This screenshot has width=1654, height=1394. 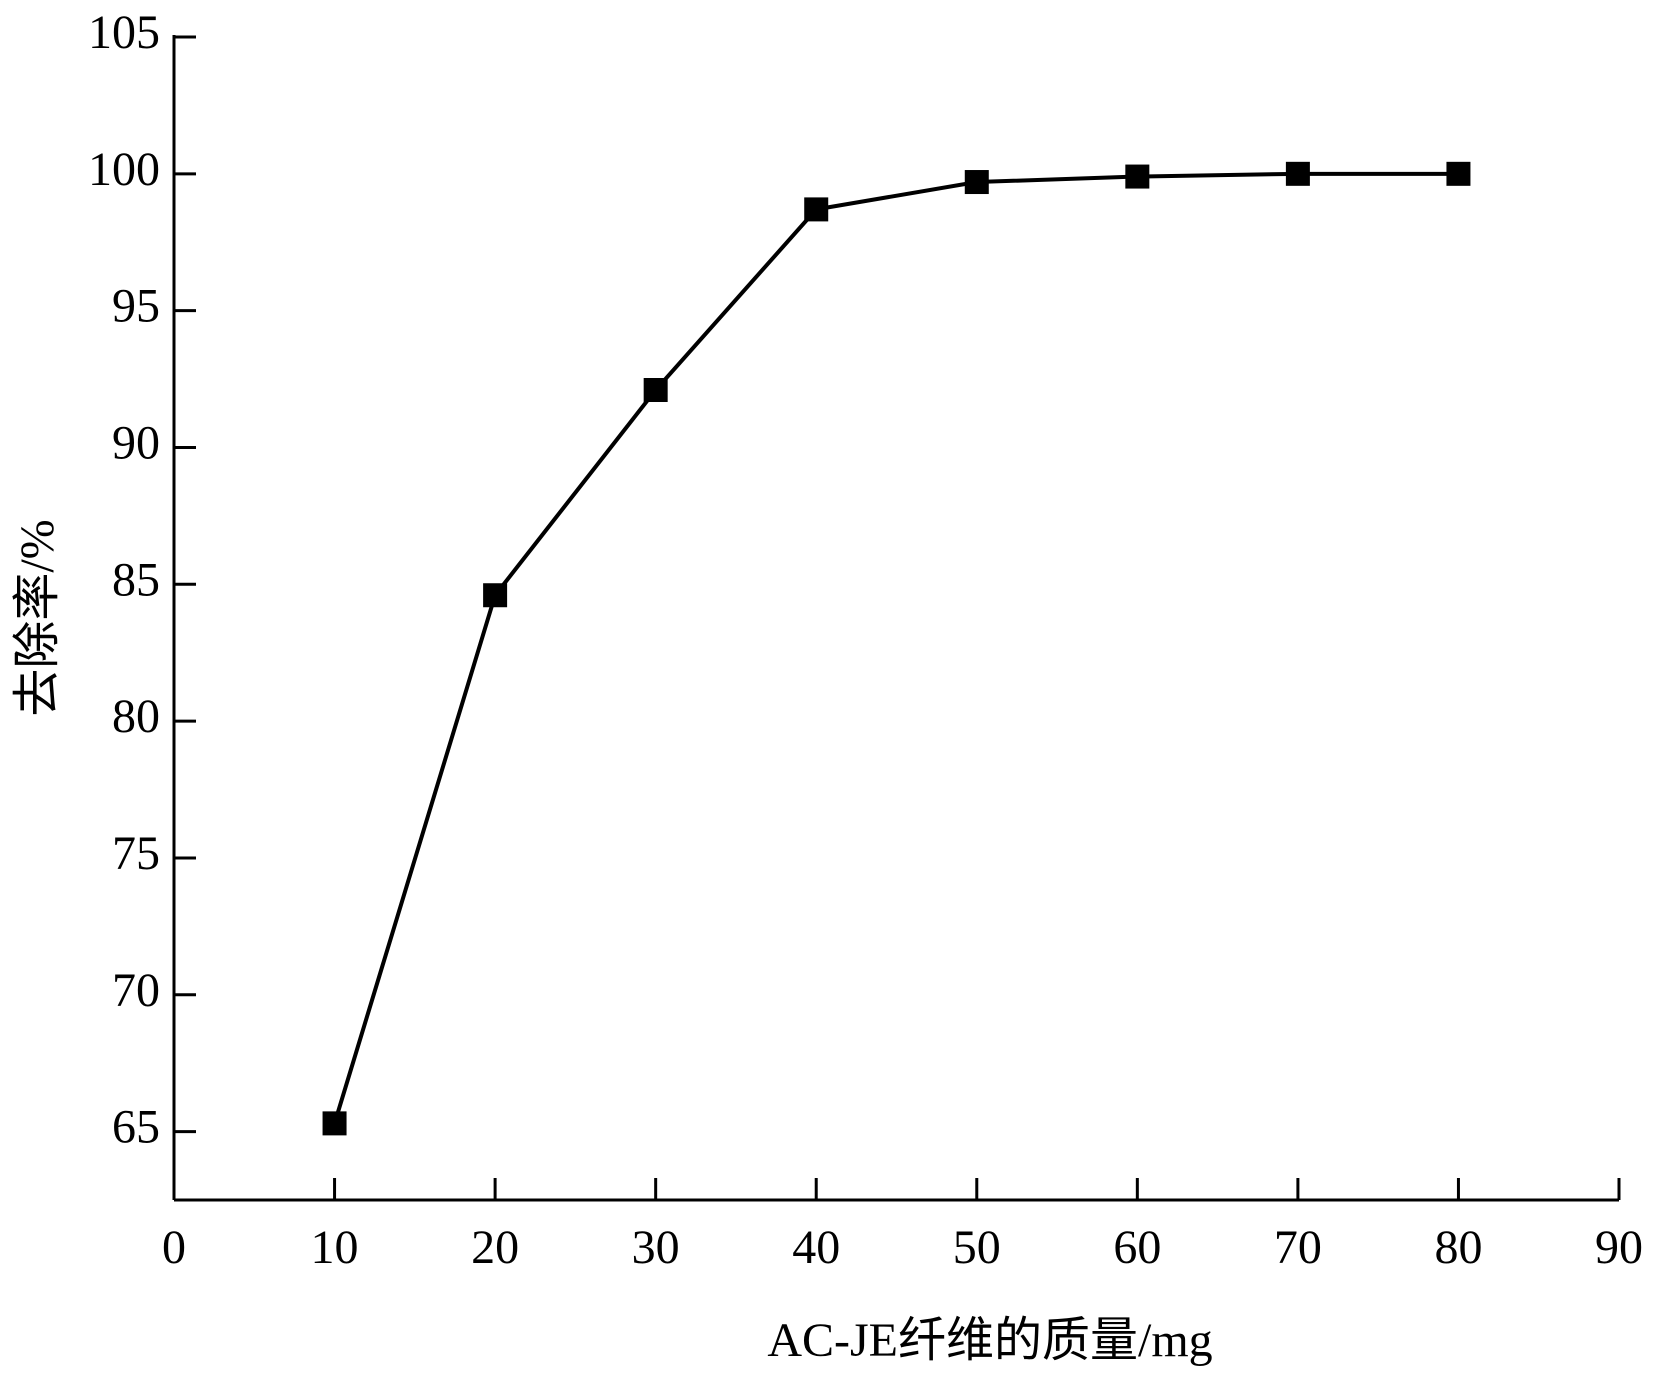 I want to click on y-tick-label: 105, so click(x=124, y=32).